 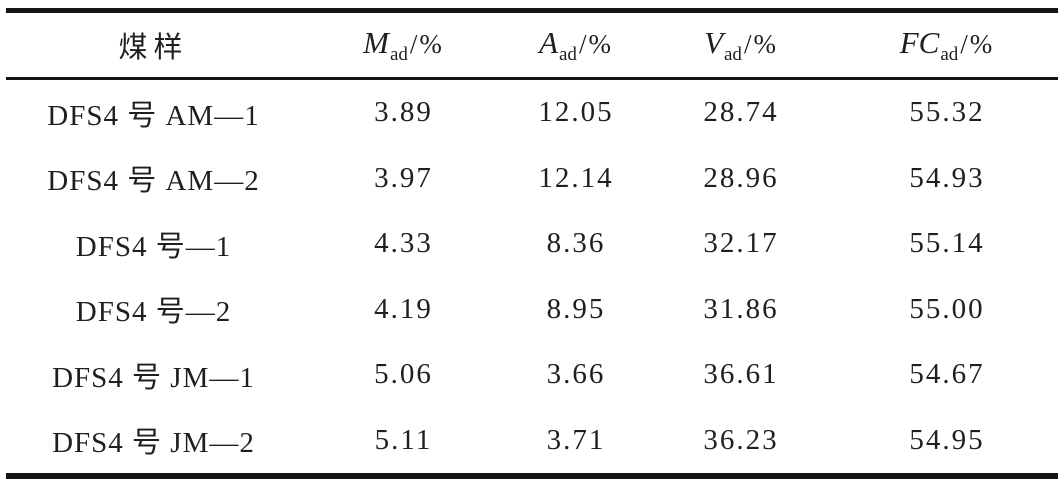 What do you see at coordinates (741, 112) in the screenshot?
I see `vad-value-cell: 28.74` at bounding box center [741, 112].